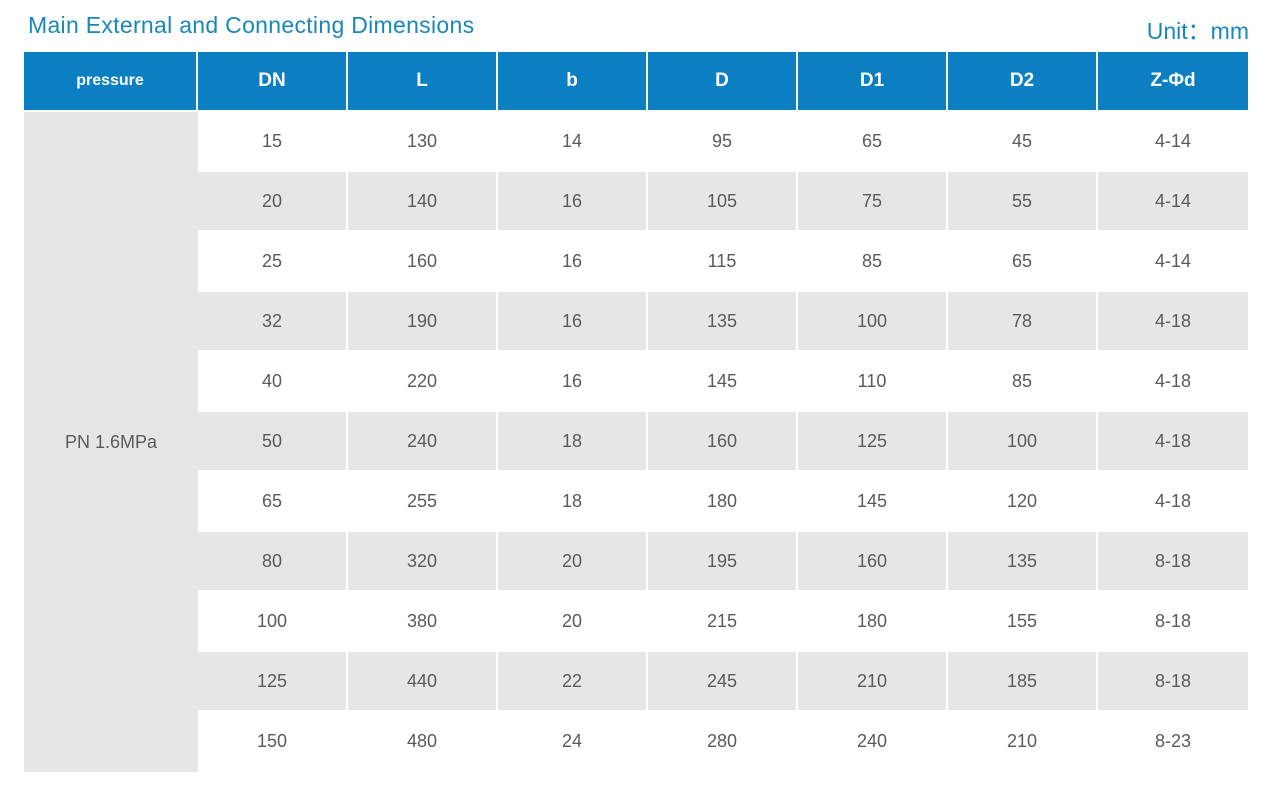 Image resolution: width=1277 pixels, height=794 pixels. Describe the element at coordinates (722, 81) in the screenshot. I see `column-header: D` at that location.